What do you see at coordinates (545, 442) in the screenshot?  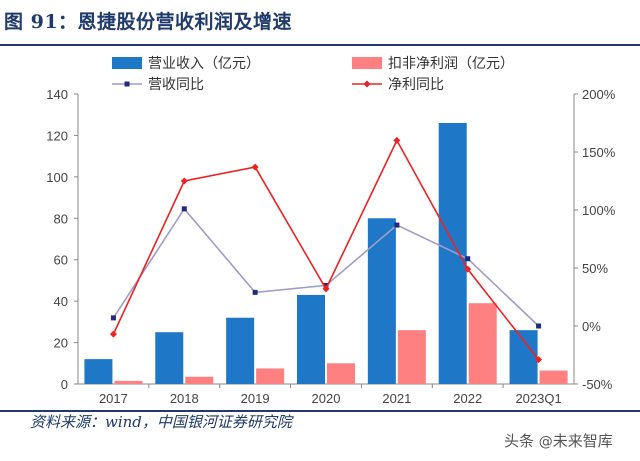 I see `at-icon: @` at bounding box center [545, 442].